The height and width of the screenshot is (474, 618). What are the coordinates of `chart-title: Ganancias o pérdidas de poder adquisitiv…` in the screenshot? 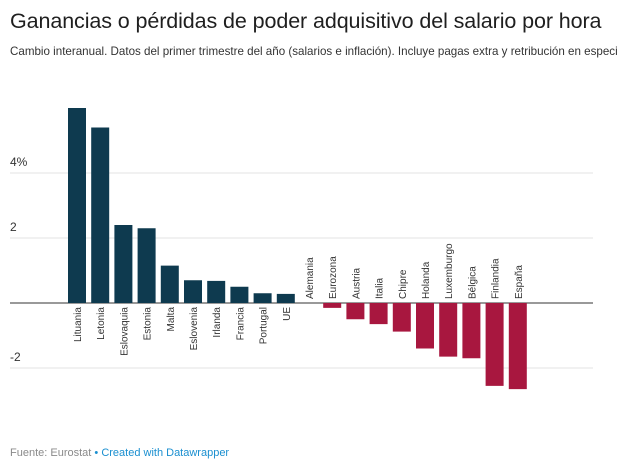 It's located at (306, 21).